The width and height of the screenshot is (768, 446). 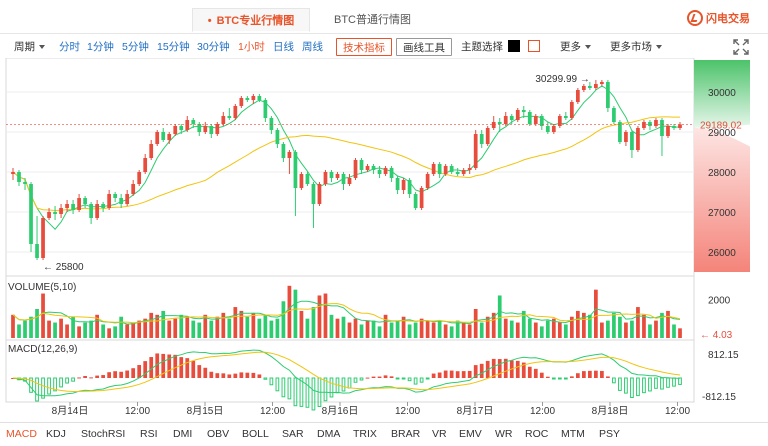 I want to click on indicator-tab-dmi: DMI, so click(x=183, y=434).